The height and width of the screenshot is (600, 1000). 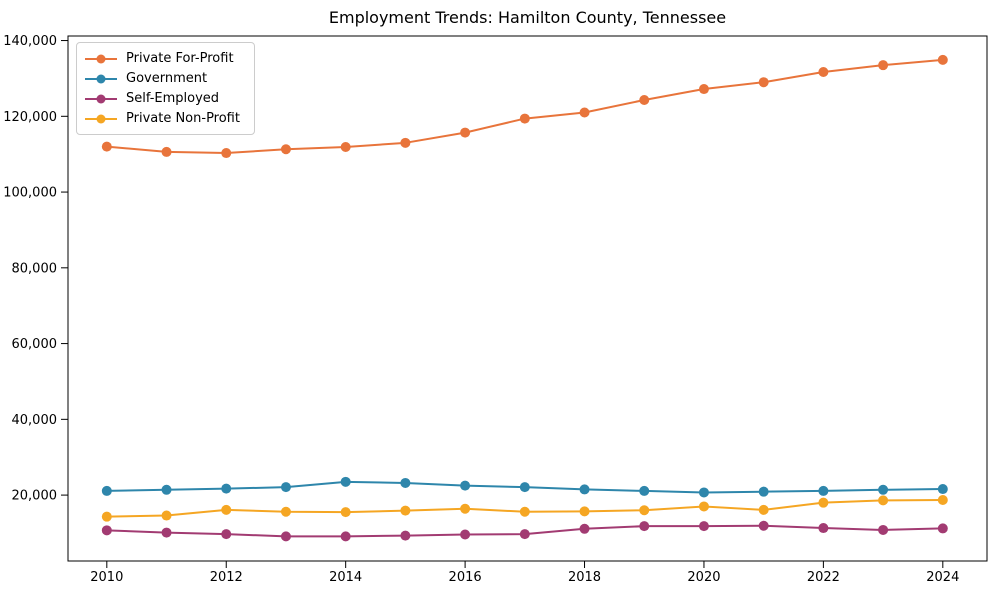 I want to click on legend-item: Self-Employed, so click(x=162, y=98).